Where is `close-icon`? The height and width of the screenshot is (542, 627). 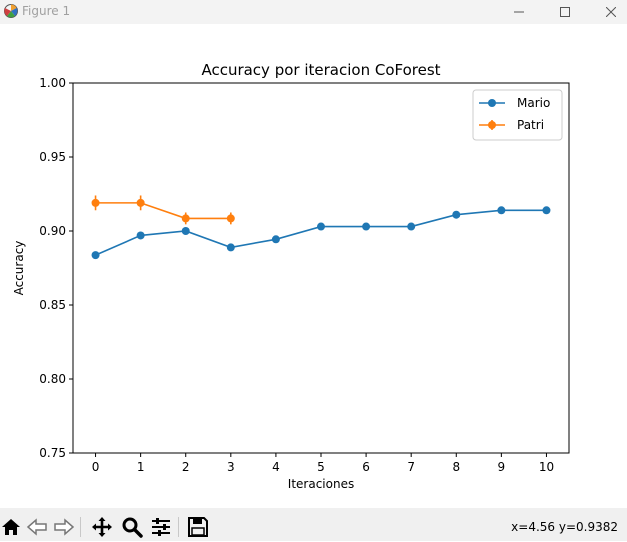
close-icon is located at coordinates (611, 12).